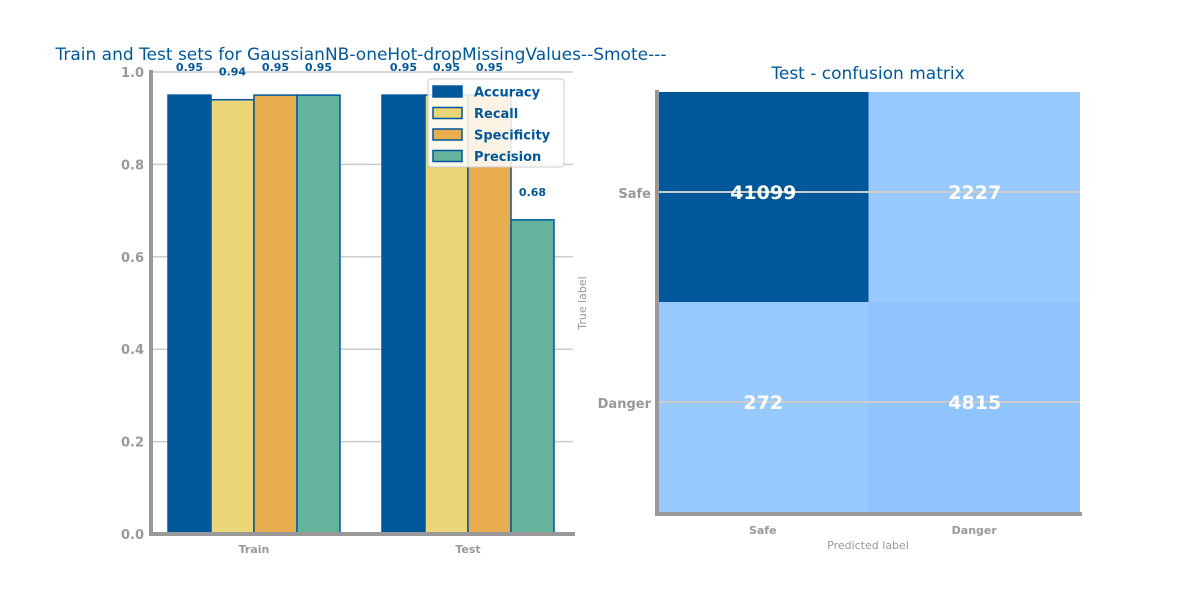 This screenshot has width=1200, height=600. I want to click on confusion-matrix-row-labels: Safe Danger, so click(625, 299).